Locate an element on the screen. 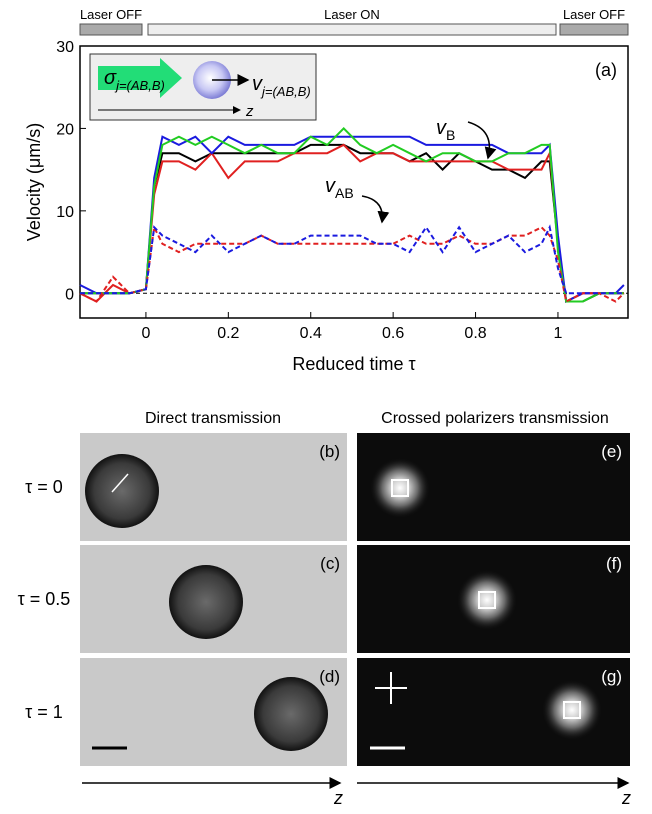 Image resolution: width=652 pixels, height=814 pixels. panel-label: (b) is located at coordinates (329, 451).